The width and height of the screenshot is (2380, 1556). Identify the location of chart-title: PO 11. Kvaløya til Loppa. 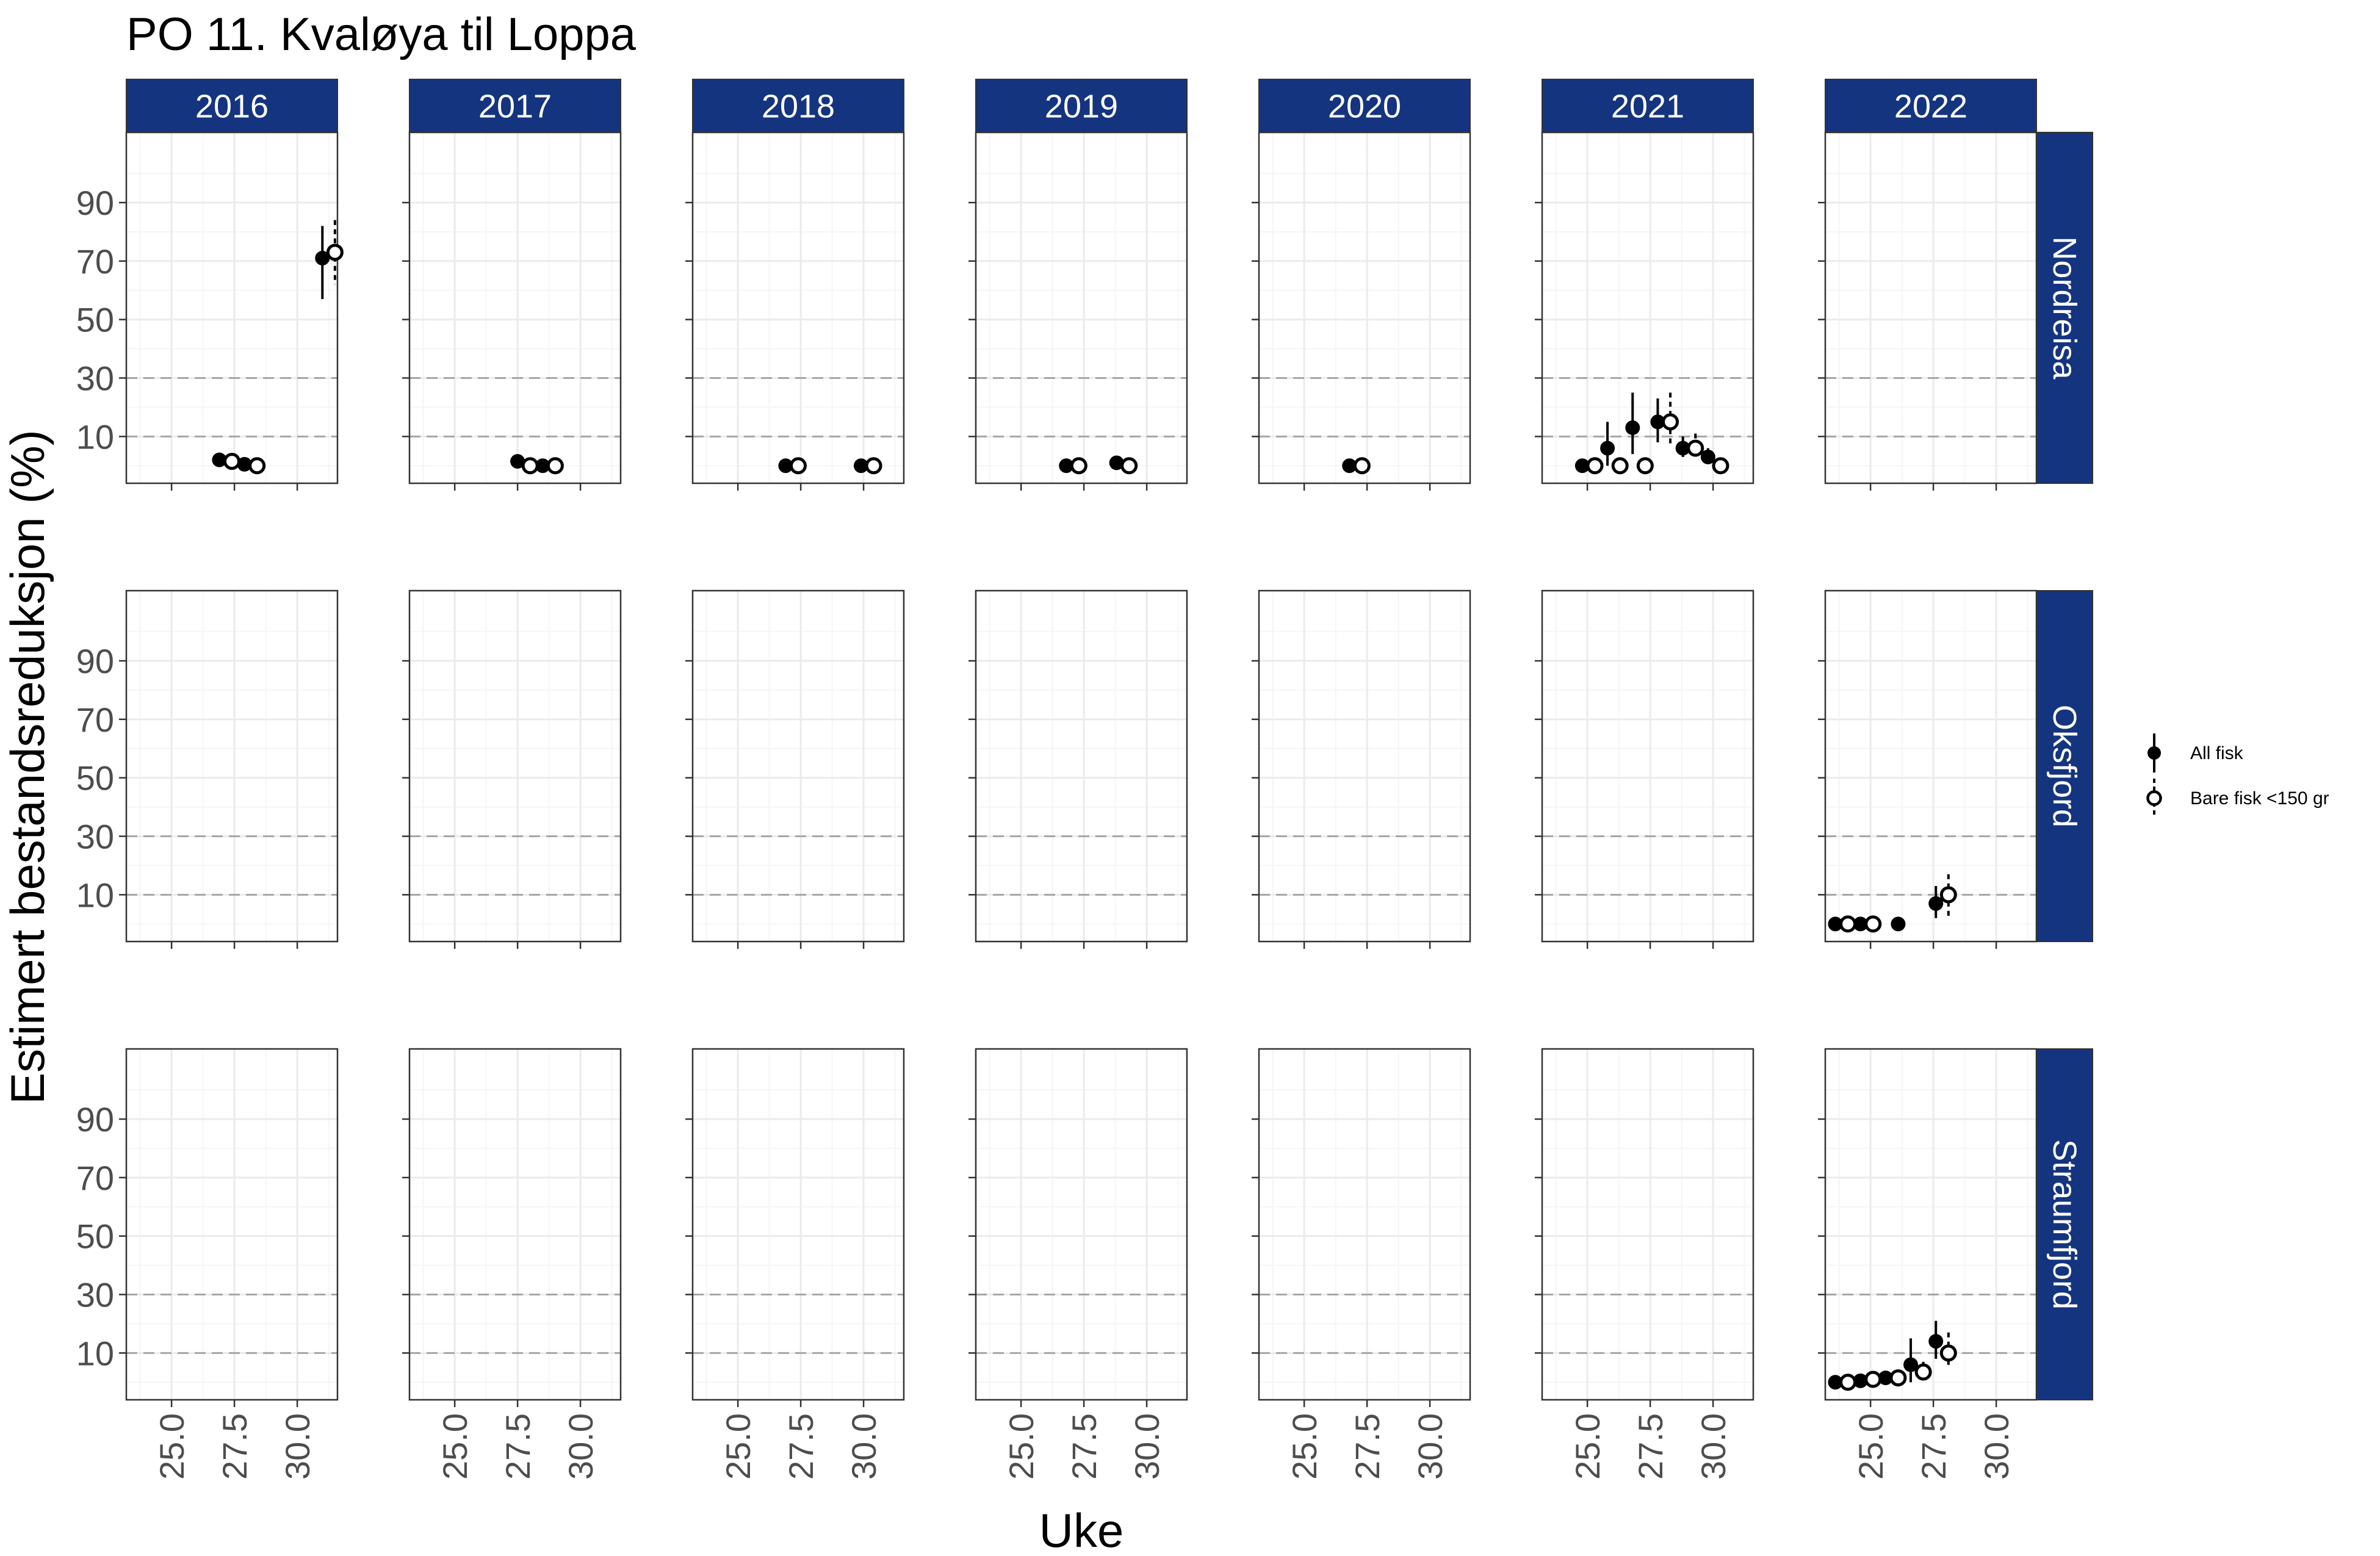
(381, 34).